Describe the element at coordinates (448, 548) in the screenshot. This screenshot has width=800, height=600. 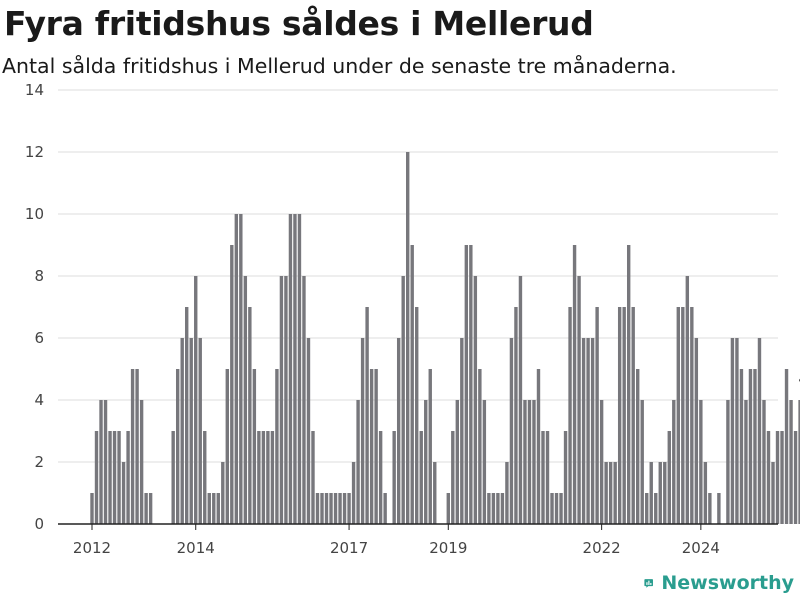
I see `x-tick-label: 2019` at that location.